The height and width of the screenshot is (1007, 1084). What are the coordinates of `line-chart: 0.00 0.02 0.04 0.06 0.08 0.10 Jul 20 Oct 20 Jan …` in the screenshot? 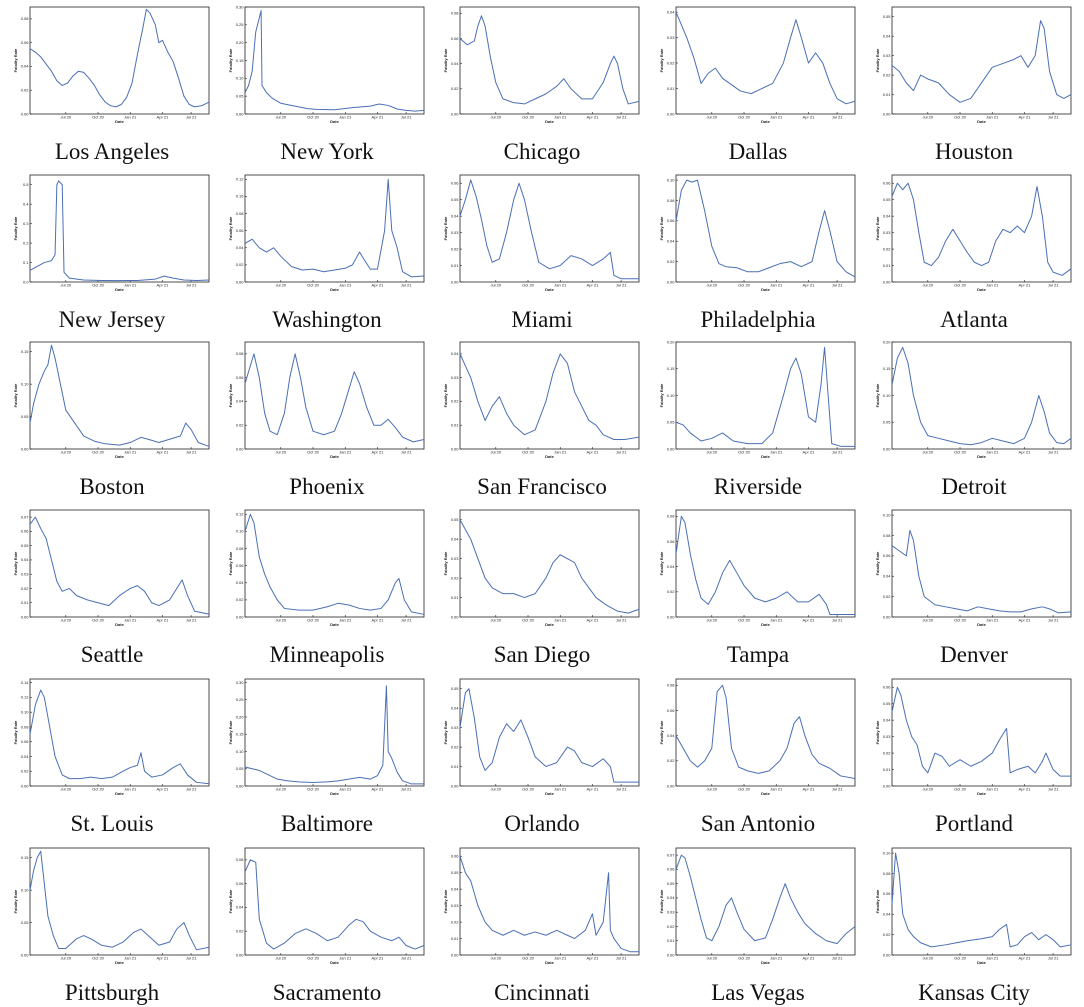 It's located at (973, 568).